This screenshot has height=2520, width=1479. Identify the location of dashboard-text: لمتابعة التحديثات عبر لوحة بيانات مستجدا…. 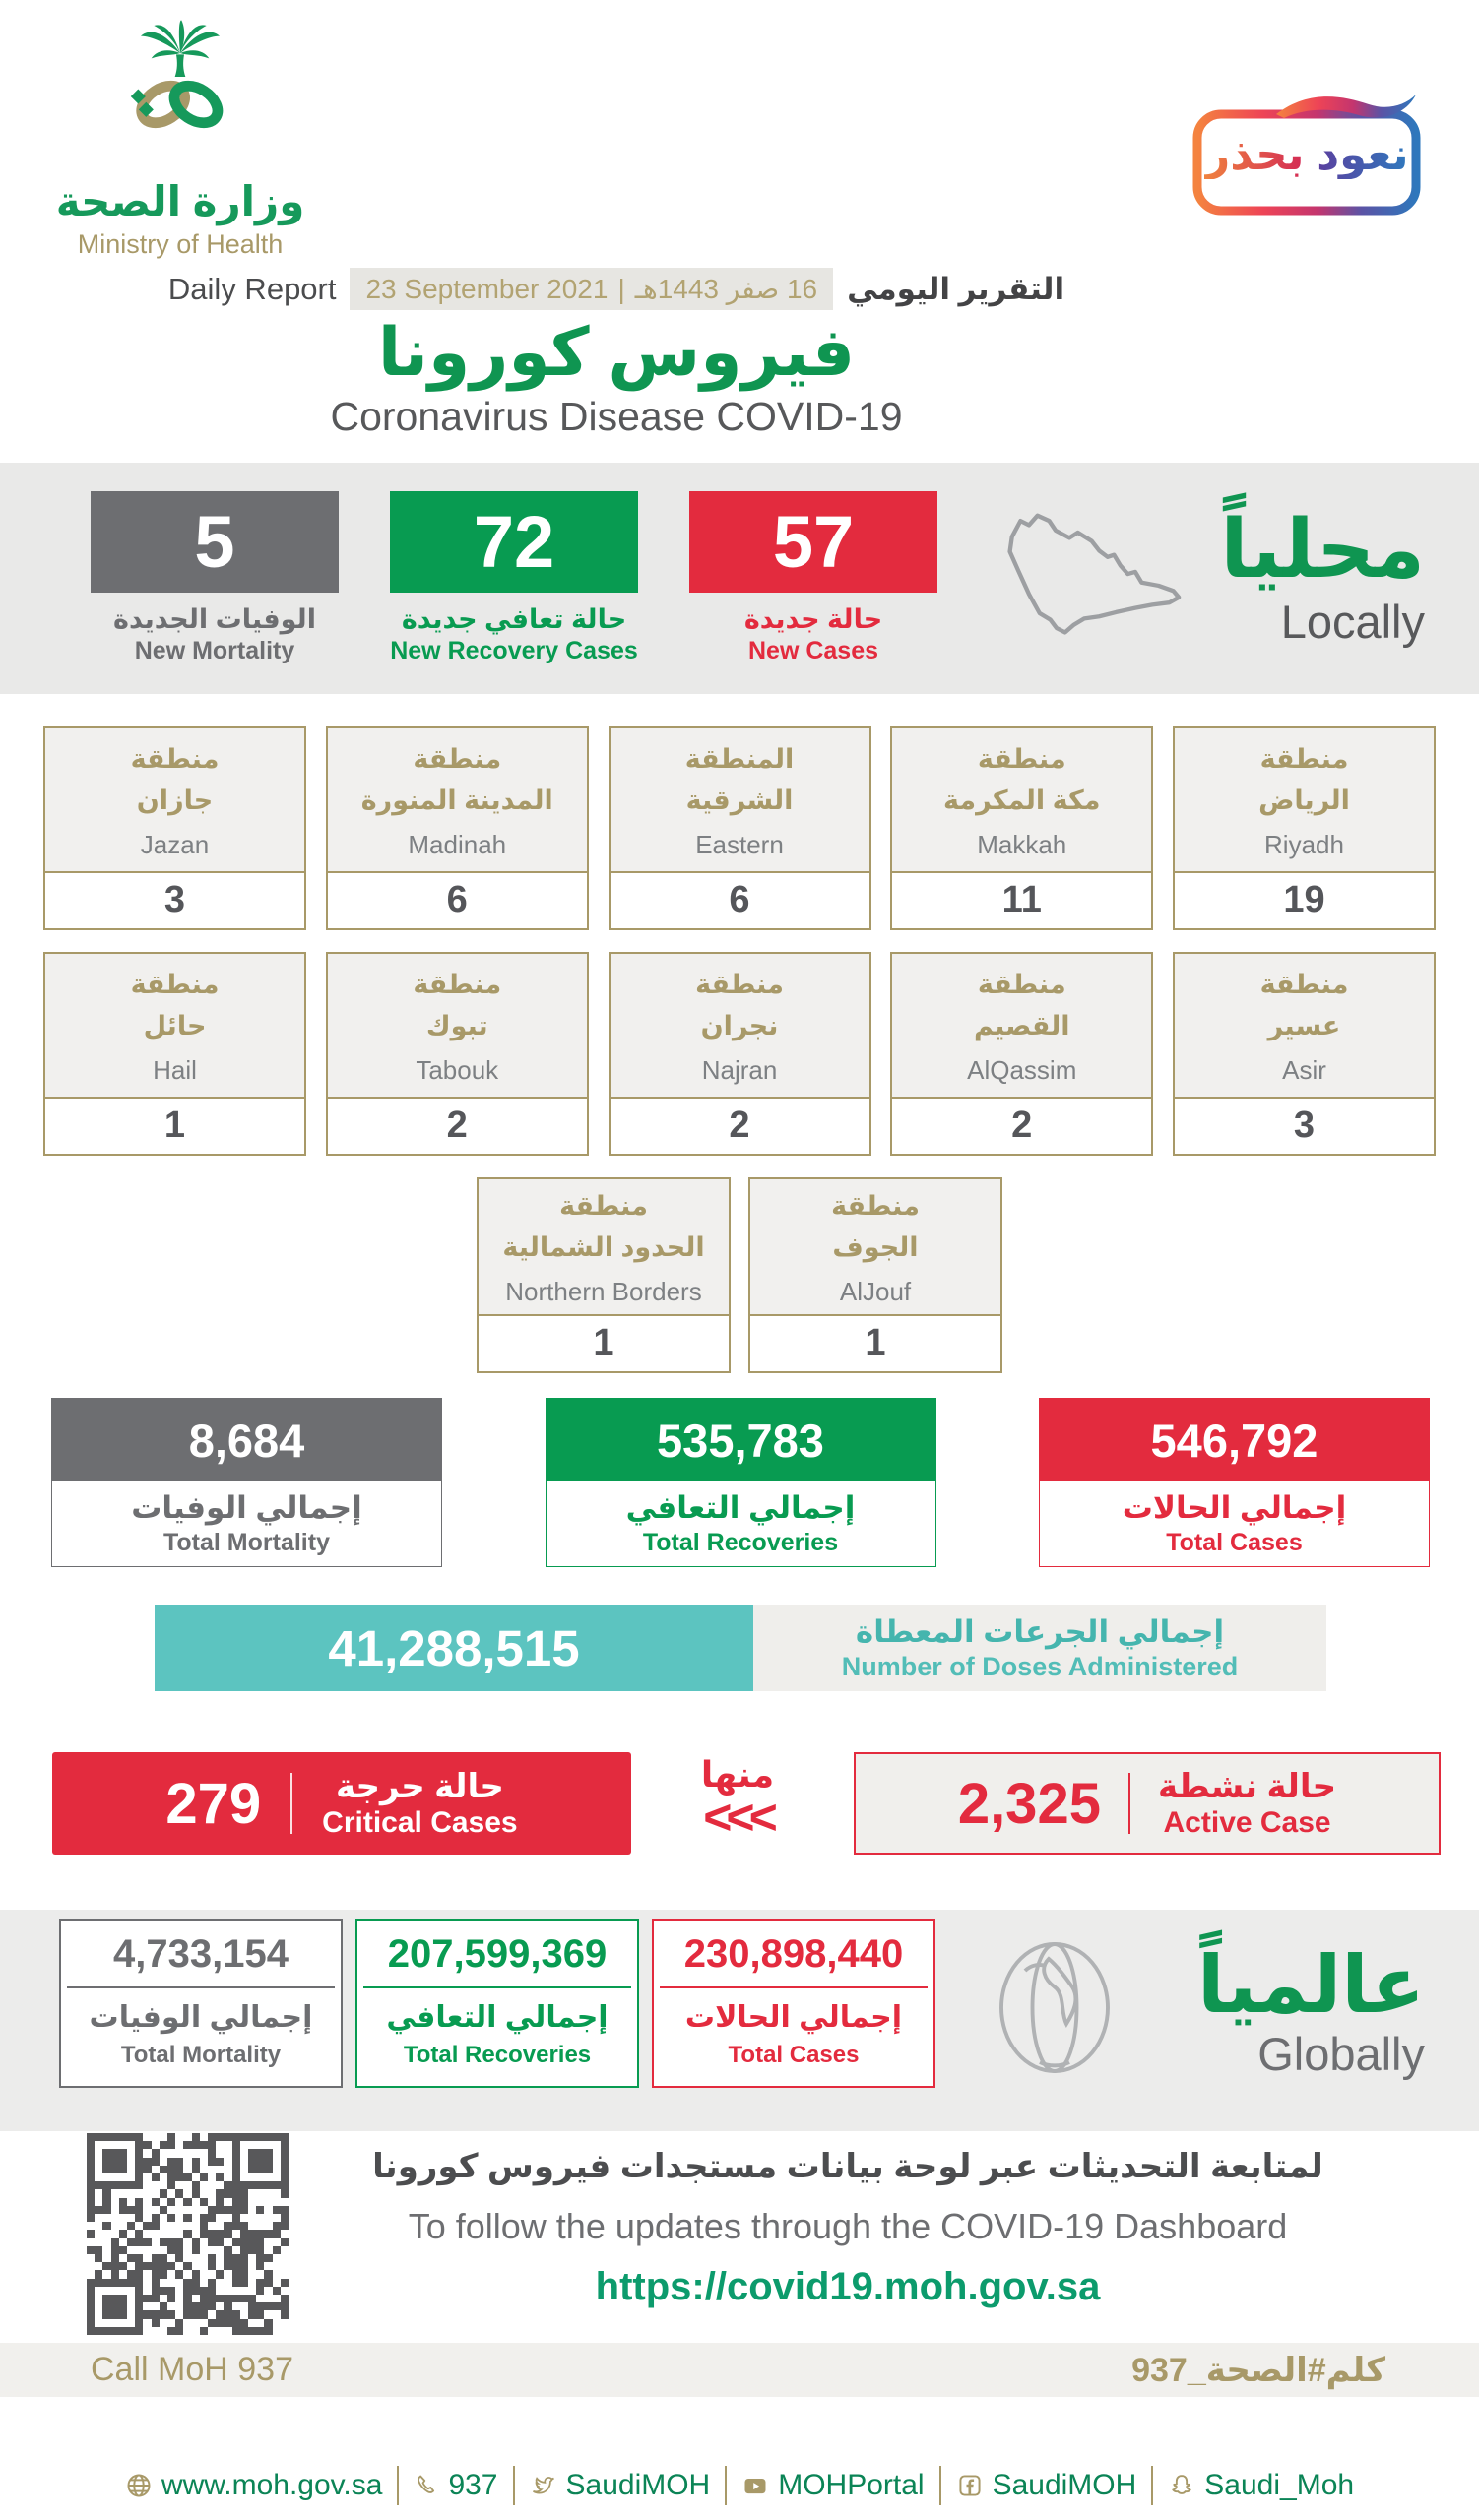
(847, 2228).